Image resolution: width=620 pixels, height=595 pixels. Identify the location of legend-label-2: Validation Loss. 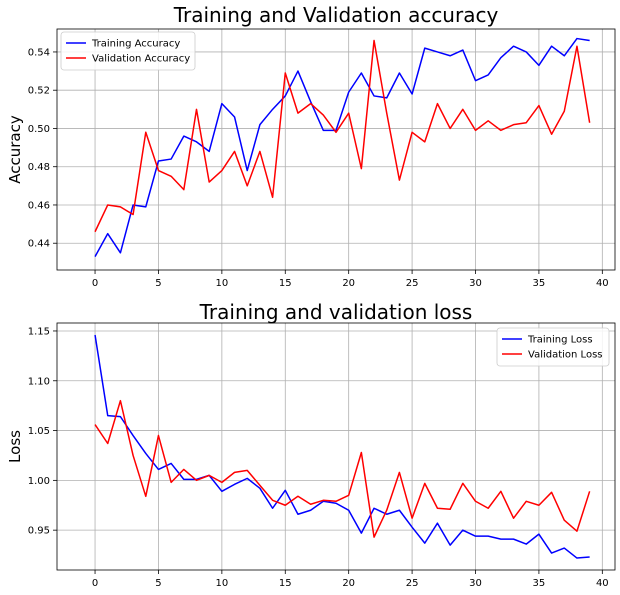
(565, 355).